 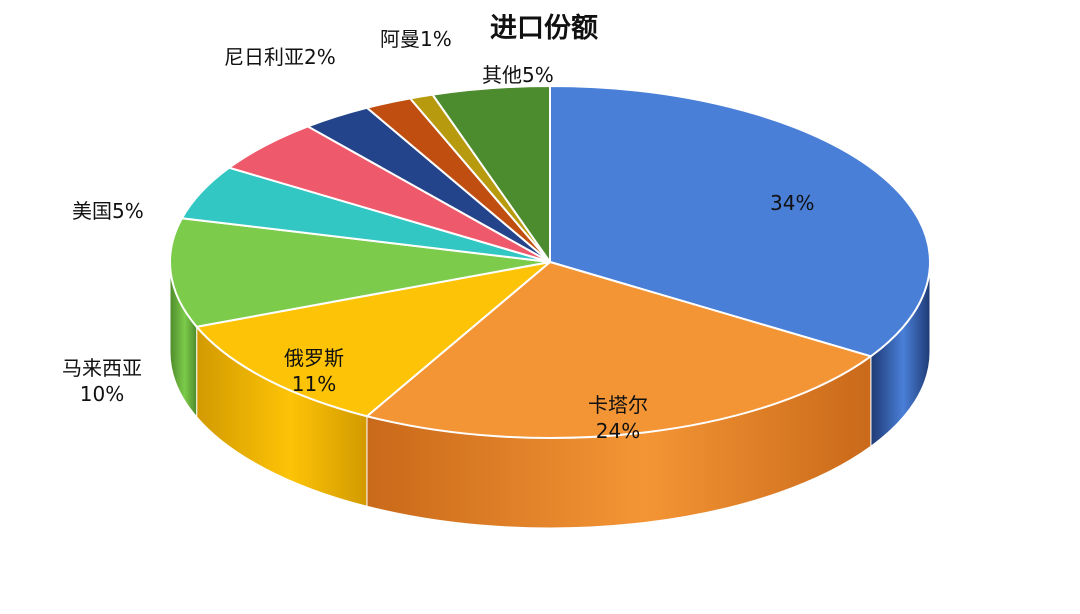 What do you see at coordinates (618, 350) in the screenshot?
I see `pie-slice-2-top` at bounding box center [618, 350].